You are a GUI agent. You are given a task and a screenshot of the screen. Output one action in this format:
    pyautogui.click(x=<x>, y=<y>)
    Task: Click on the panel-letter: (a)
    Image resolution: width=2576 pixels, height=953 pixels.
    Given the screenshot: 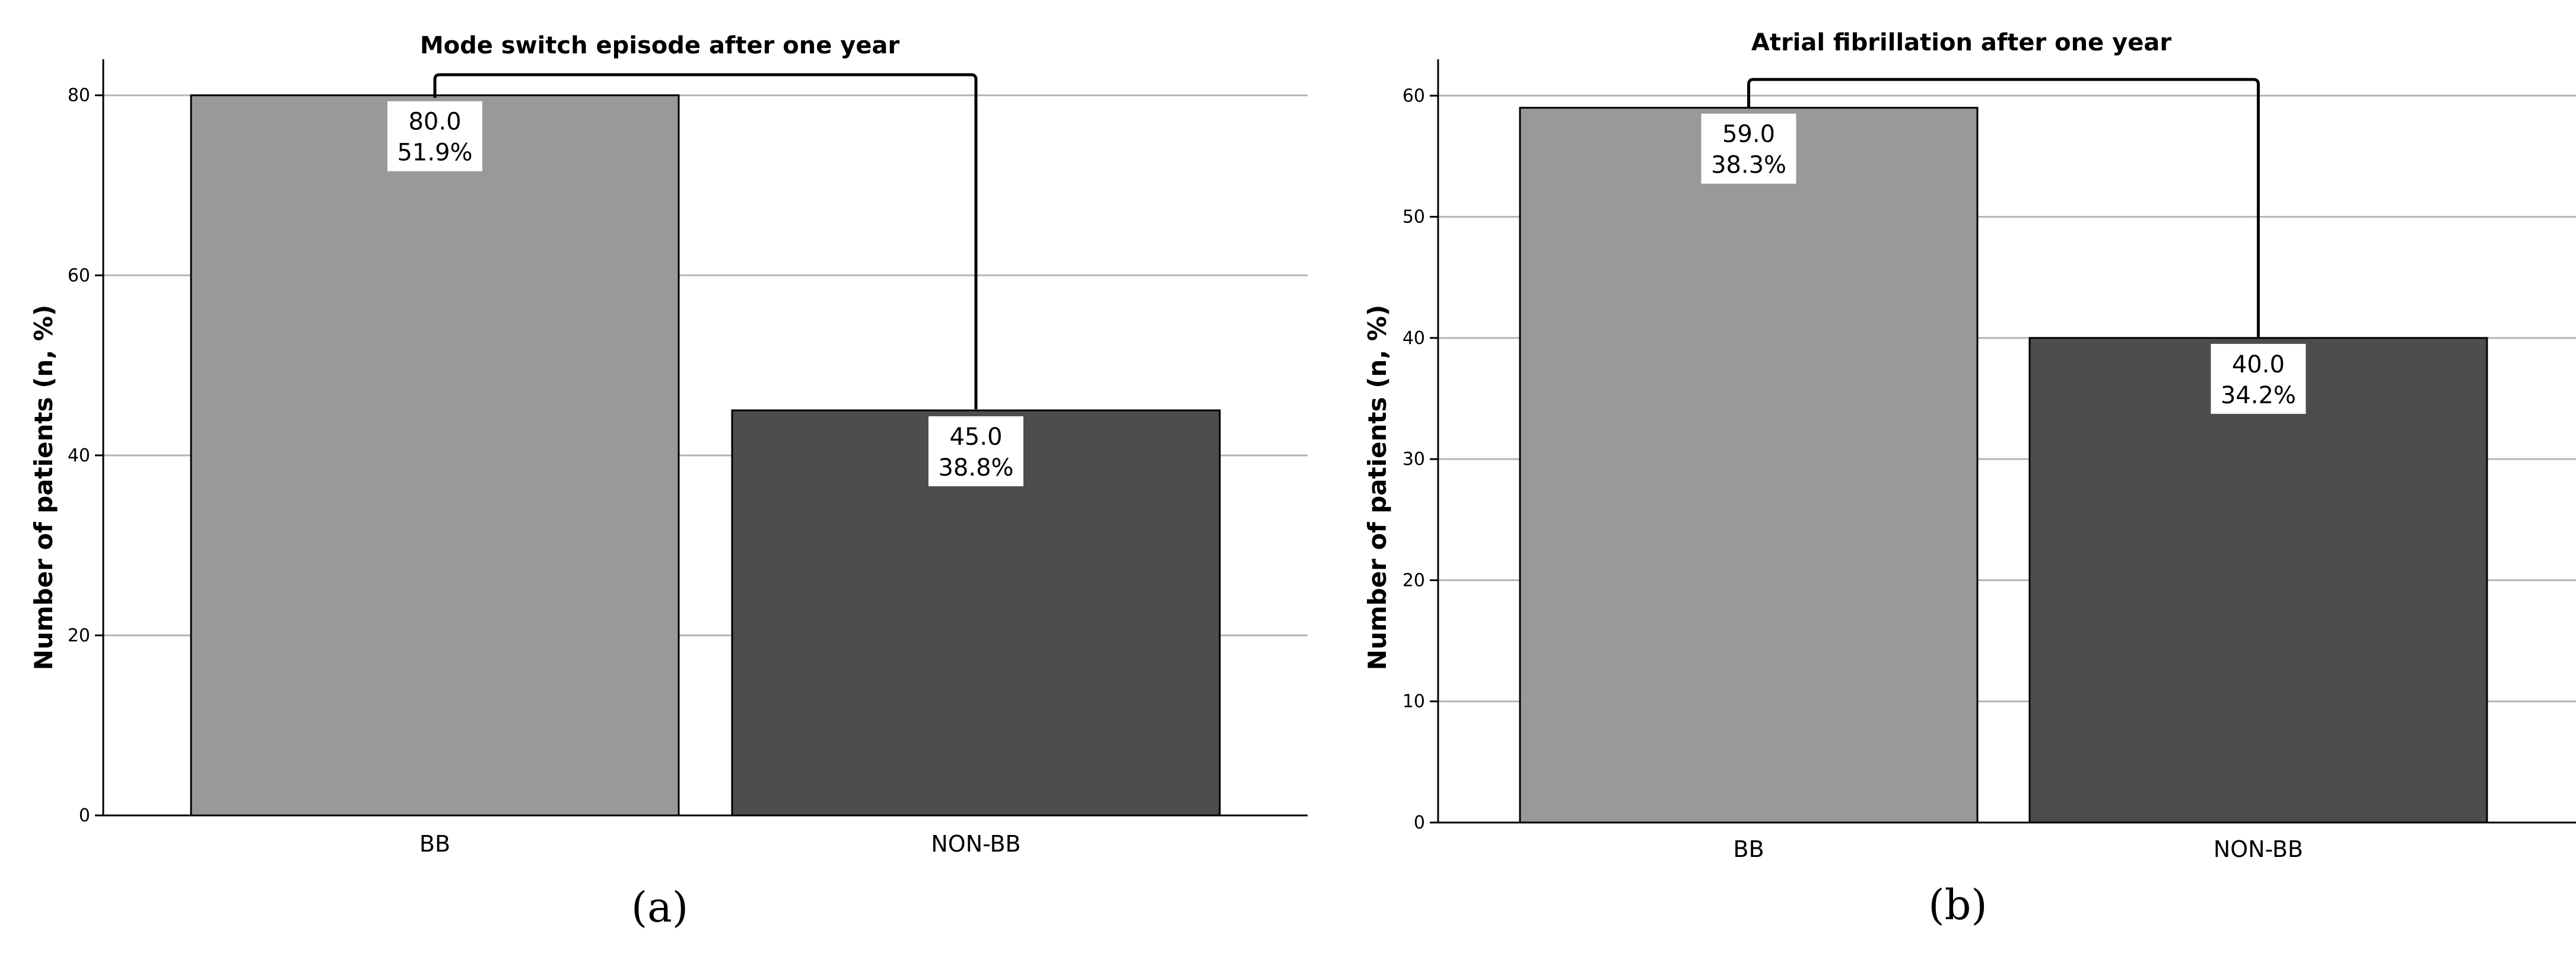 What is the action you would take?
    pyautogui.click(x=659, y=907)
    